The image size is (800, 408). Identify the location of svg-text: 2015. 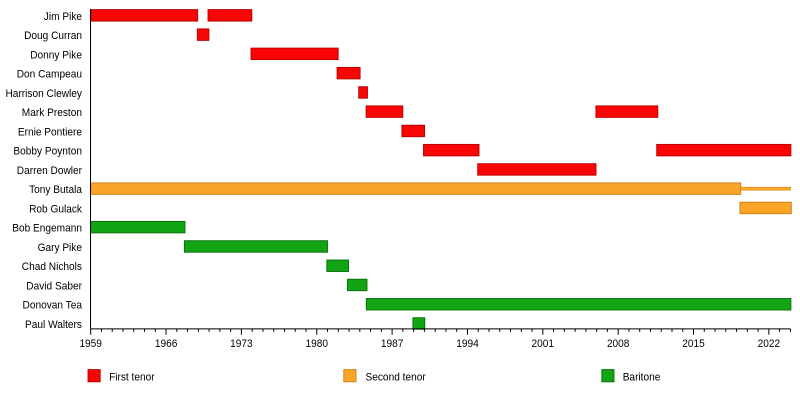
(693, 344).